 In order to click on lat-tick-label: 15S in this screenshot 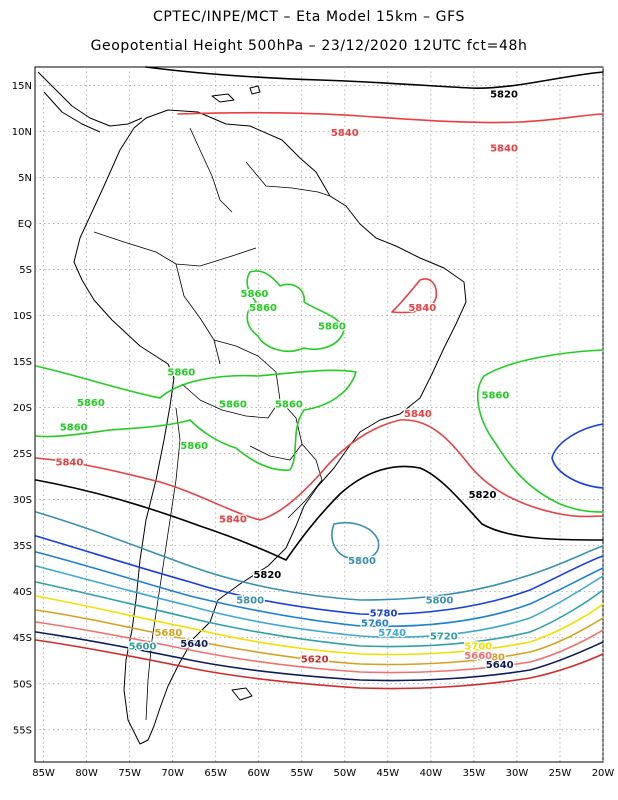, I will do `click(22, 362)`.